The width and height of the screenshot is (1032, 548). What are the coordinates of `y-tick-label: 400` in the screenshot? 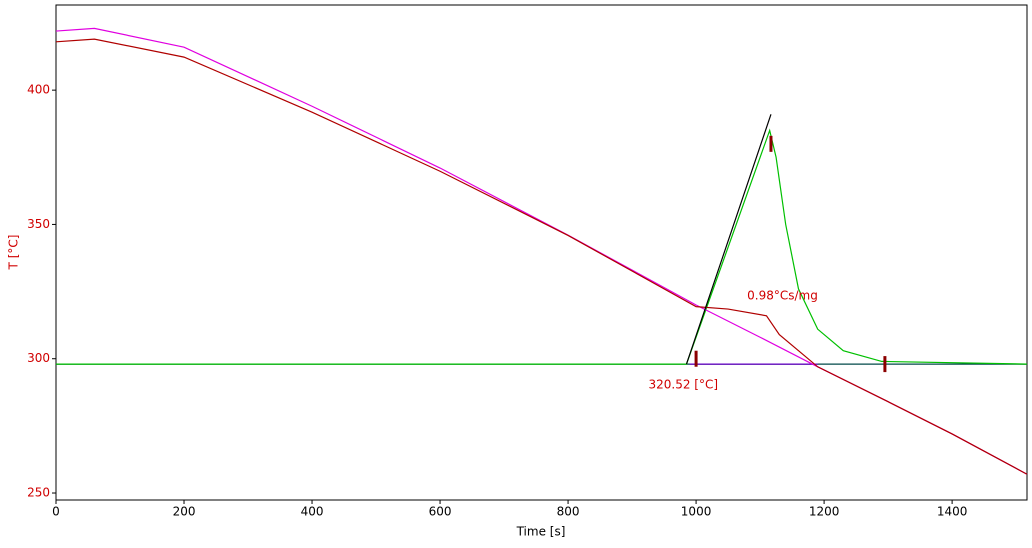 It's located at (38, 90).